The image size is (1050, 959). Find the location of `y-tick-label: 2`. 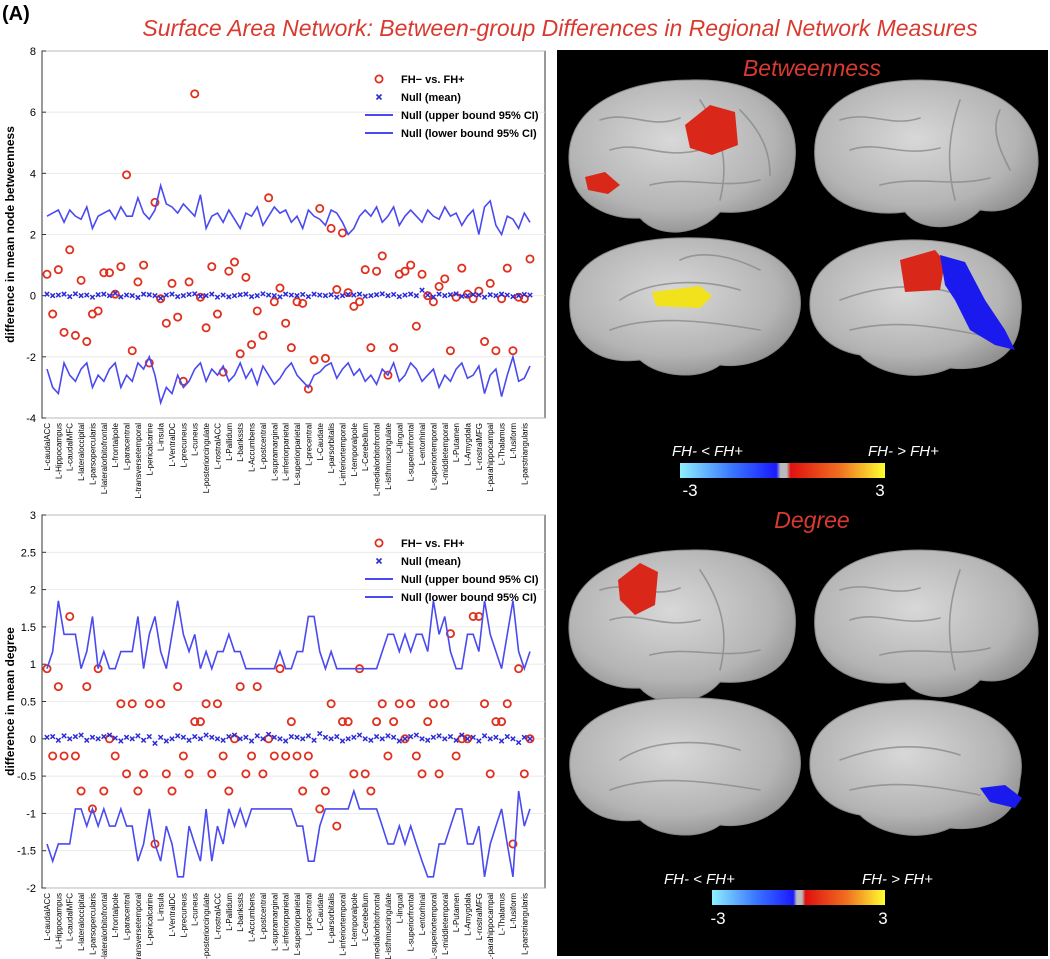

y-tick-label: 2 is located at coordinates (33, 591).